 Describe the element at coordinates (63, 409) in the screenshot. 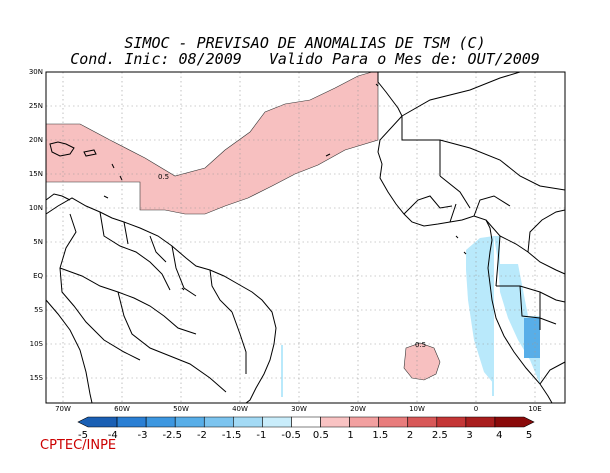

I see `lon-label: 70W` at that location.